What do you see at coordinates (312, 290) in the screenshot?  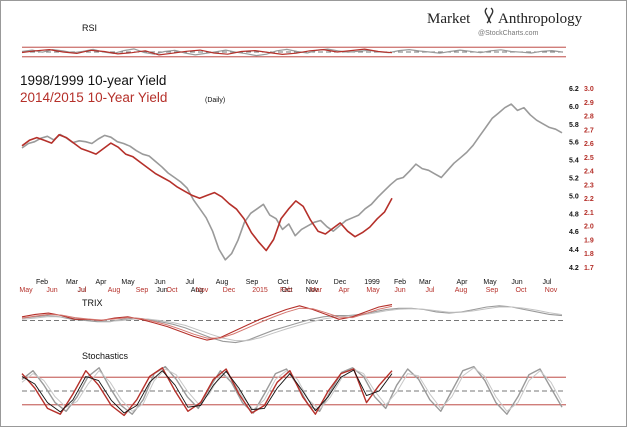 I see `x-tick-top-2: Nov` at bounding box center [312, 290].